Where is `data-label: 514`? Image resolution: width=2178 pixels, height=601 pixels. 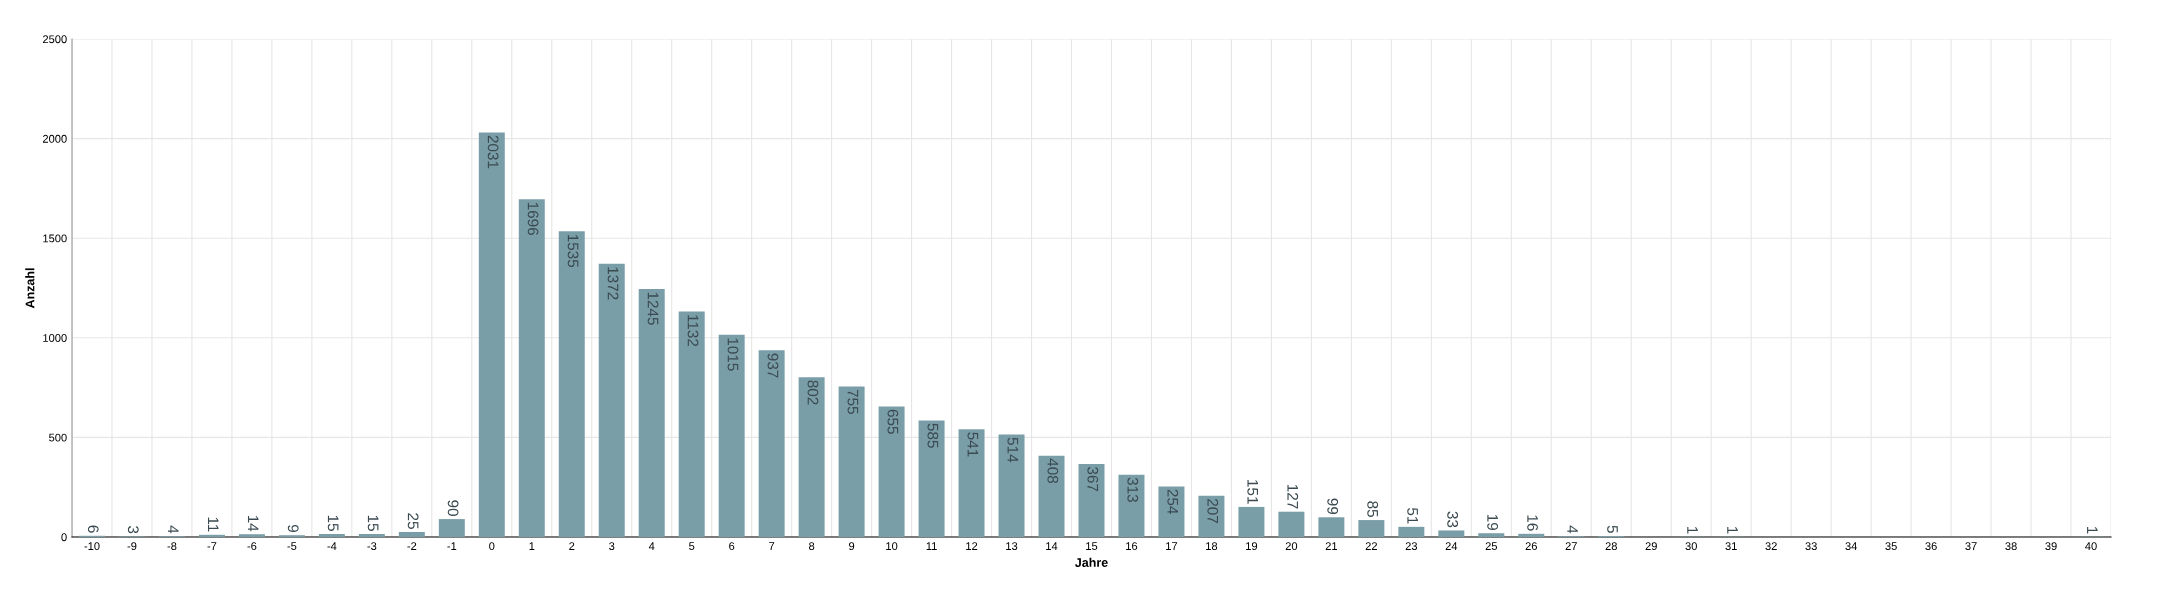
data-label: 514 is located at coordinates (1013, 450).